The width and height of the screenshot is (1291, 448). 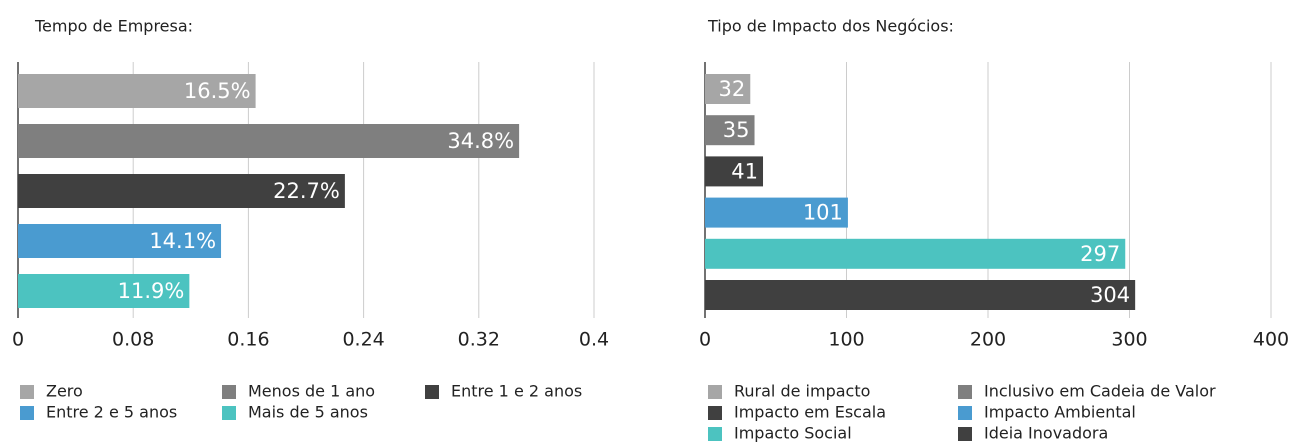 I want to click on x-tick-label: 100, so click(x=846, y=340).